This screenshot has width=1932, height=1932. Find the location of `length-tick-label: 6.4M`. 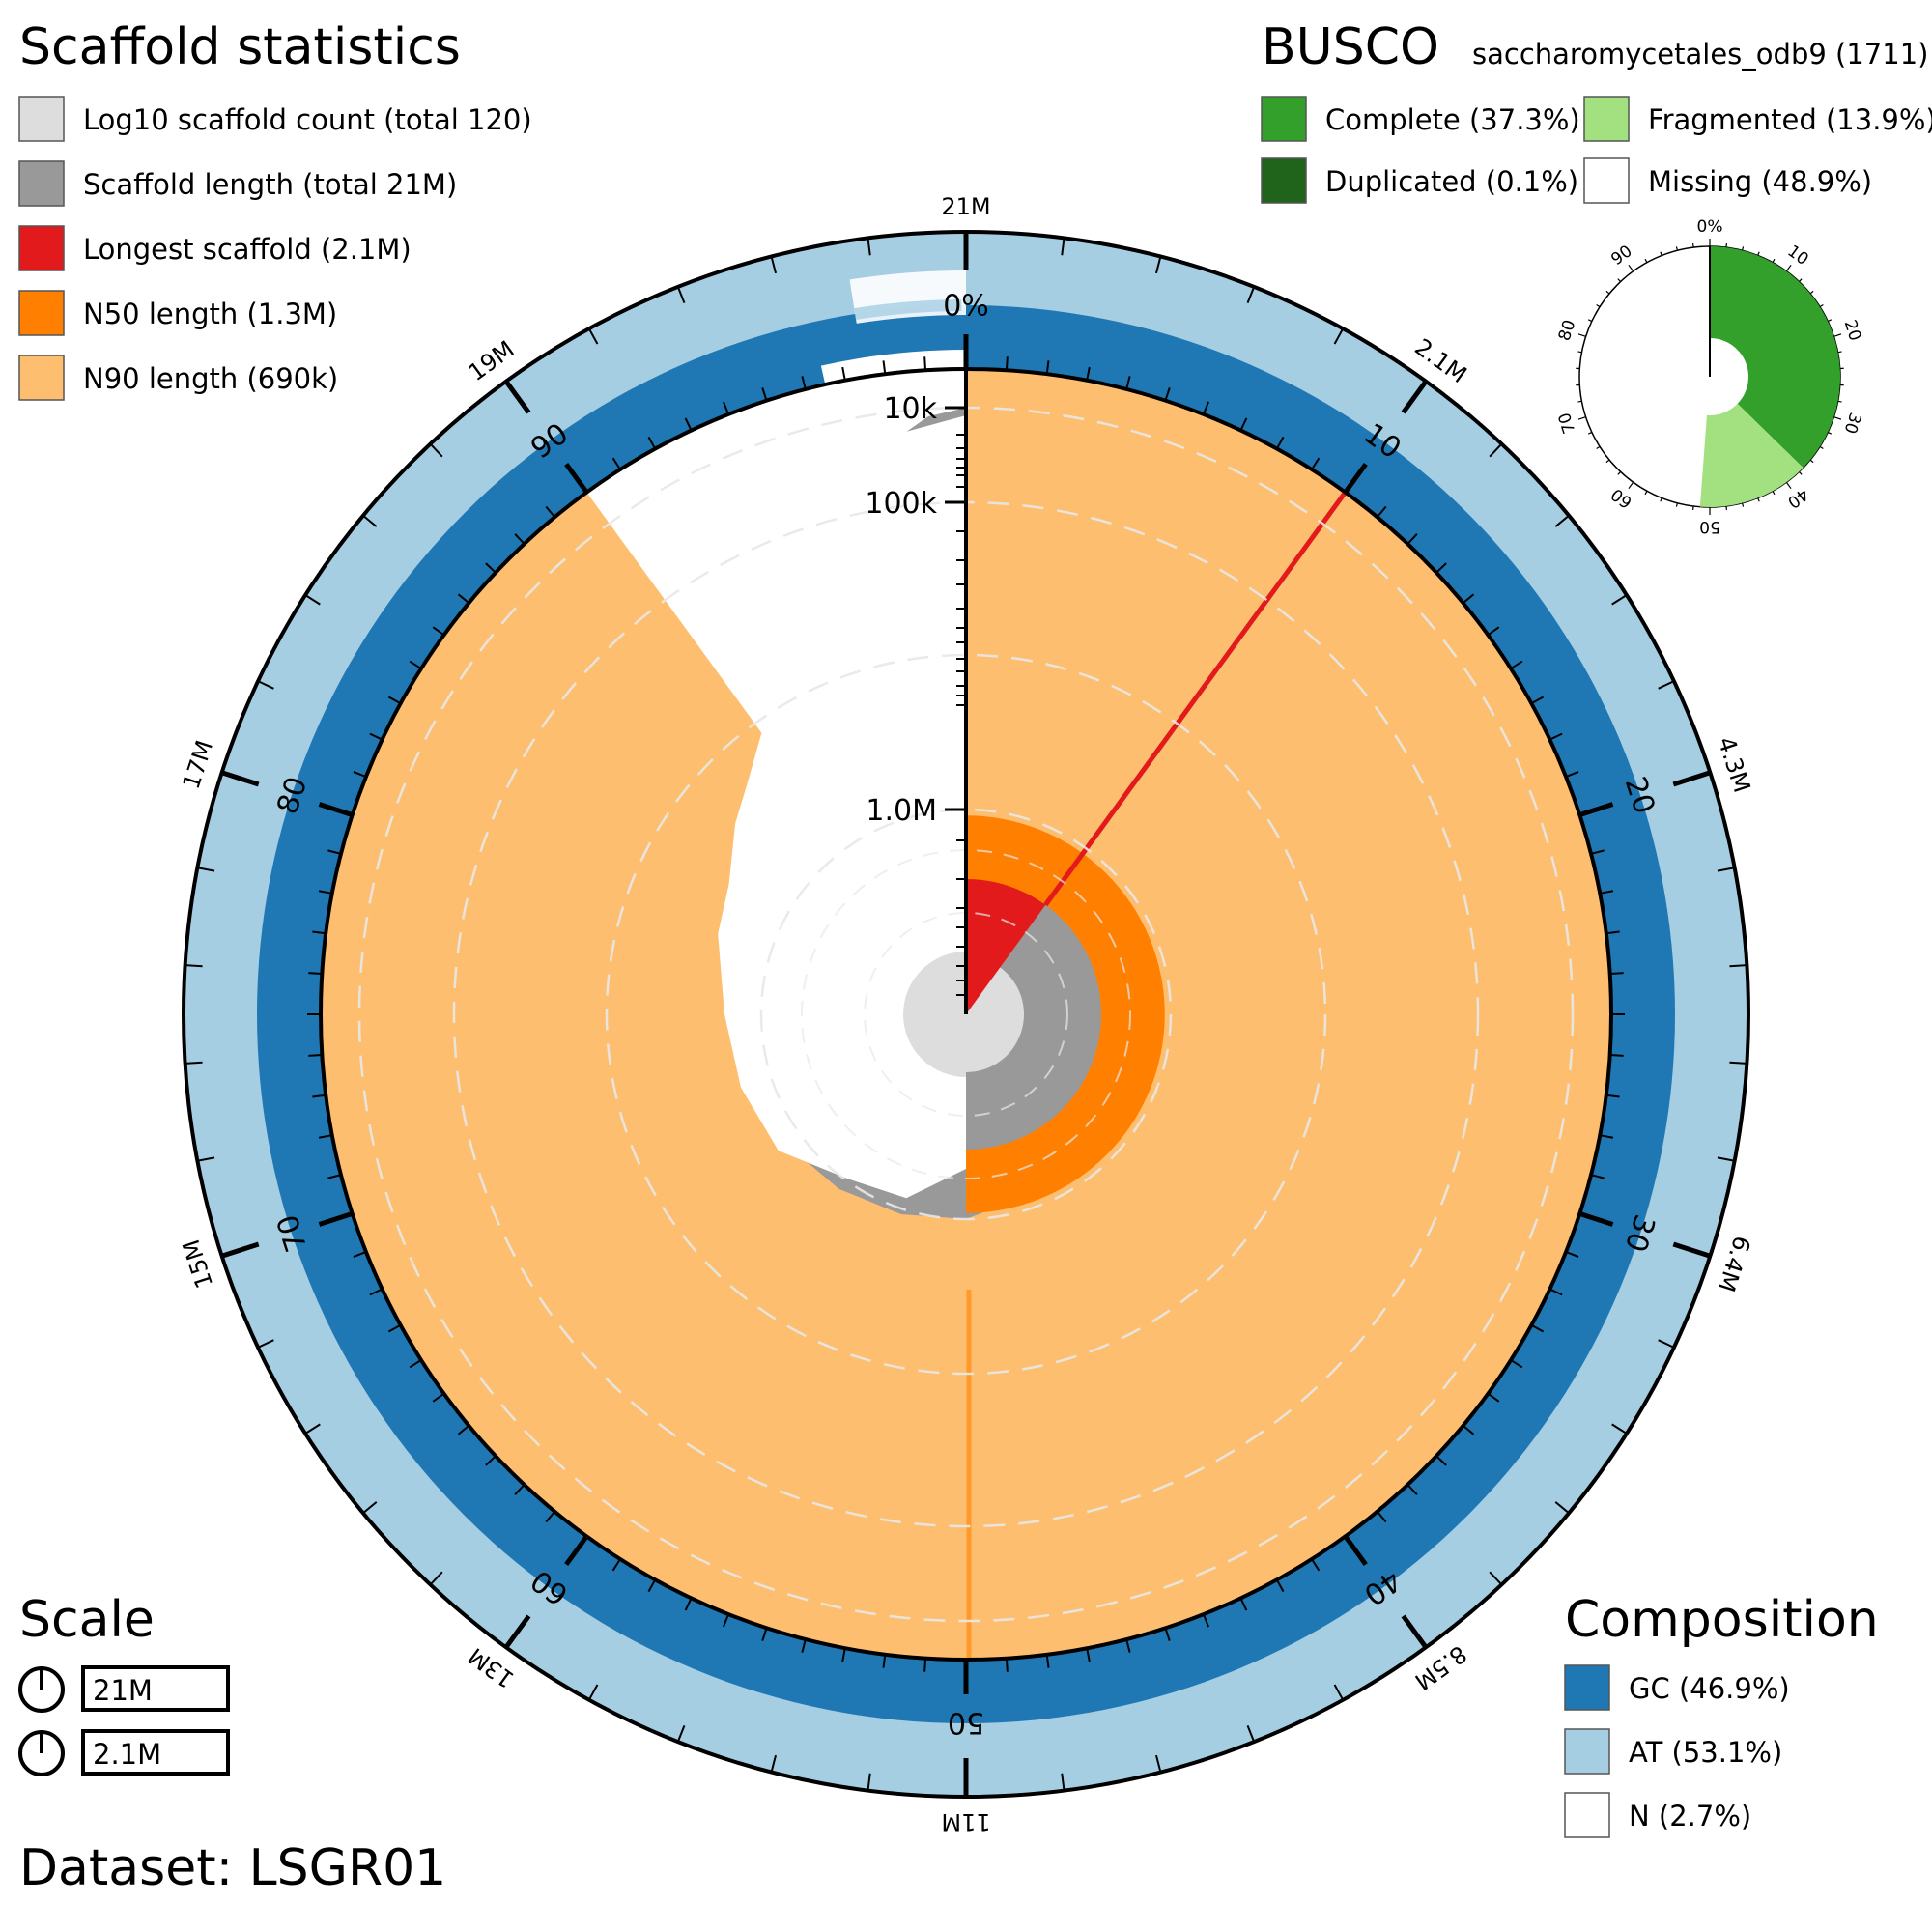

length-tick-label: 6.4M is located at coordinates (1734, 1264).